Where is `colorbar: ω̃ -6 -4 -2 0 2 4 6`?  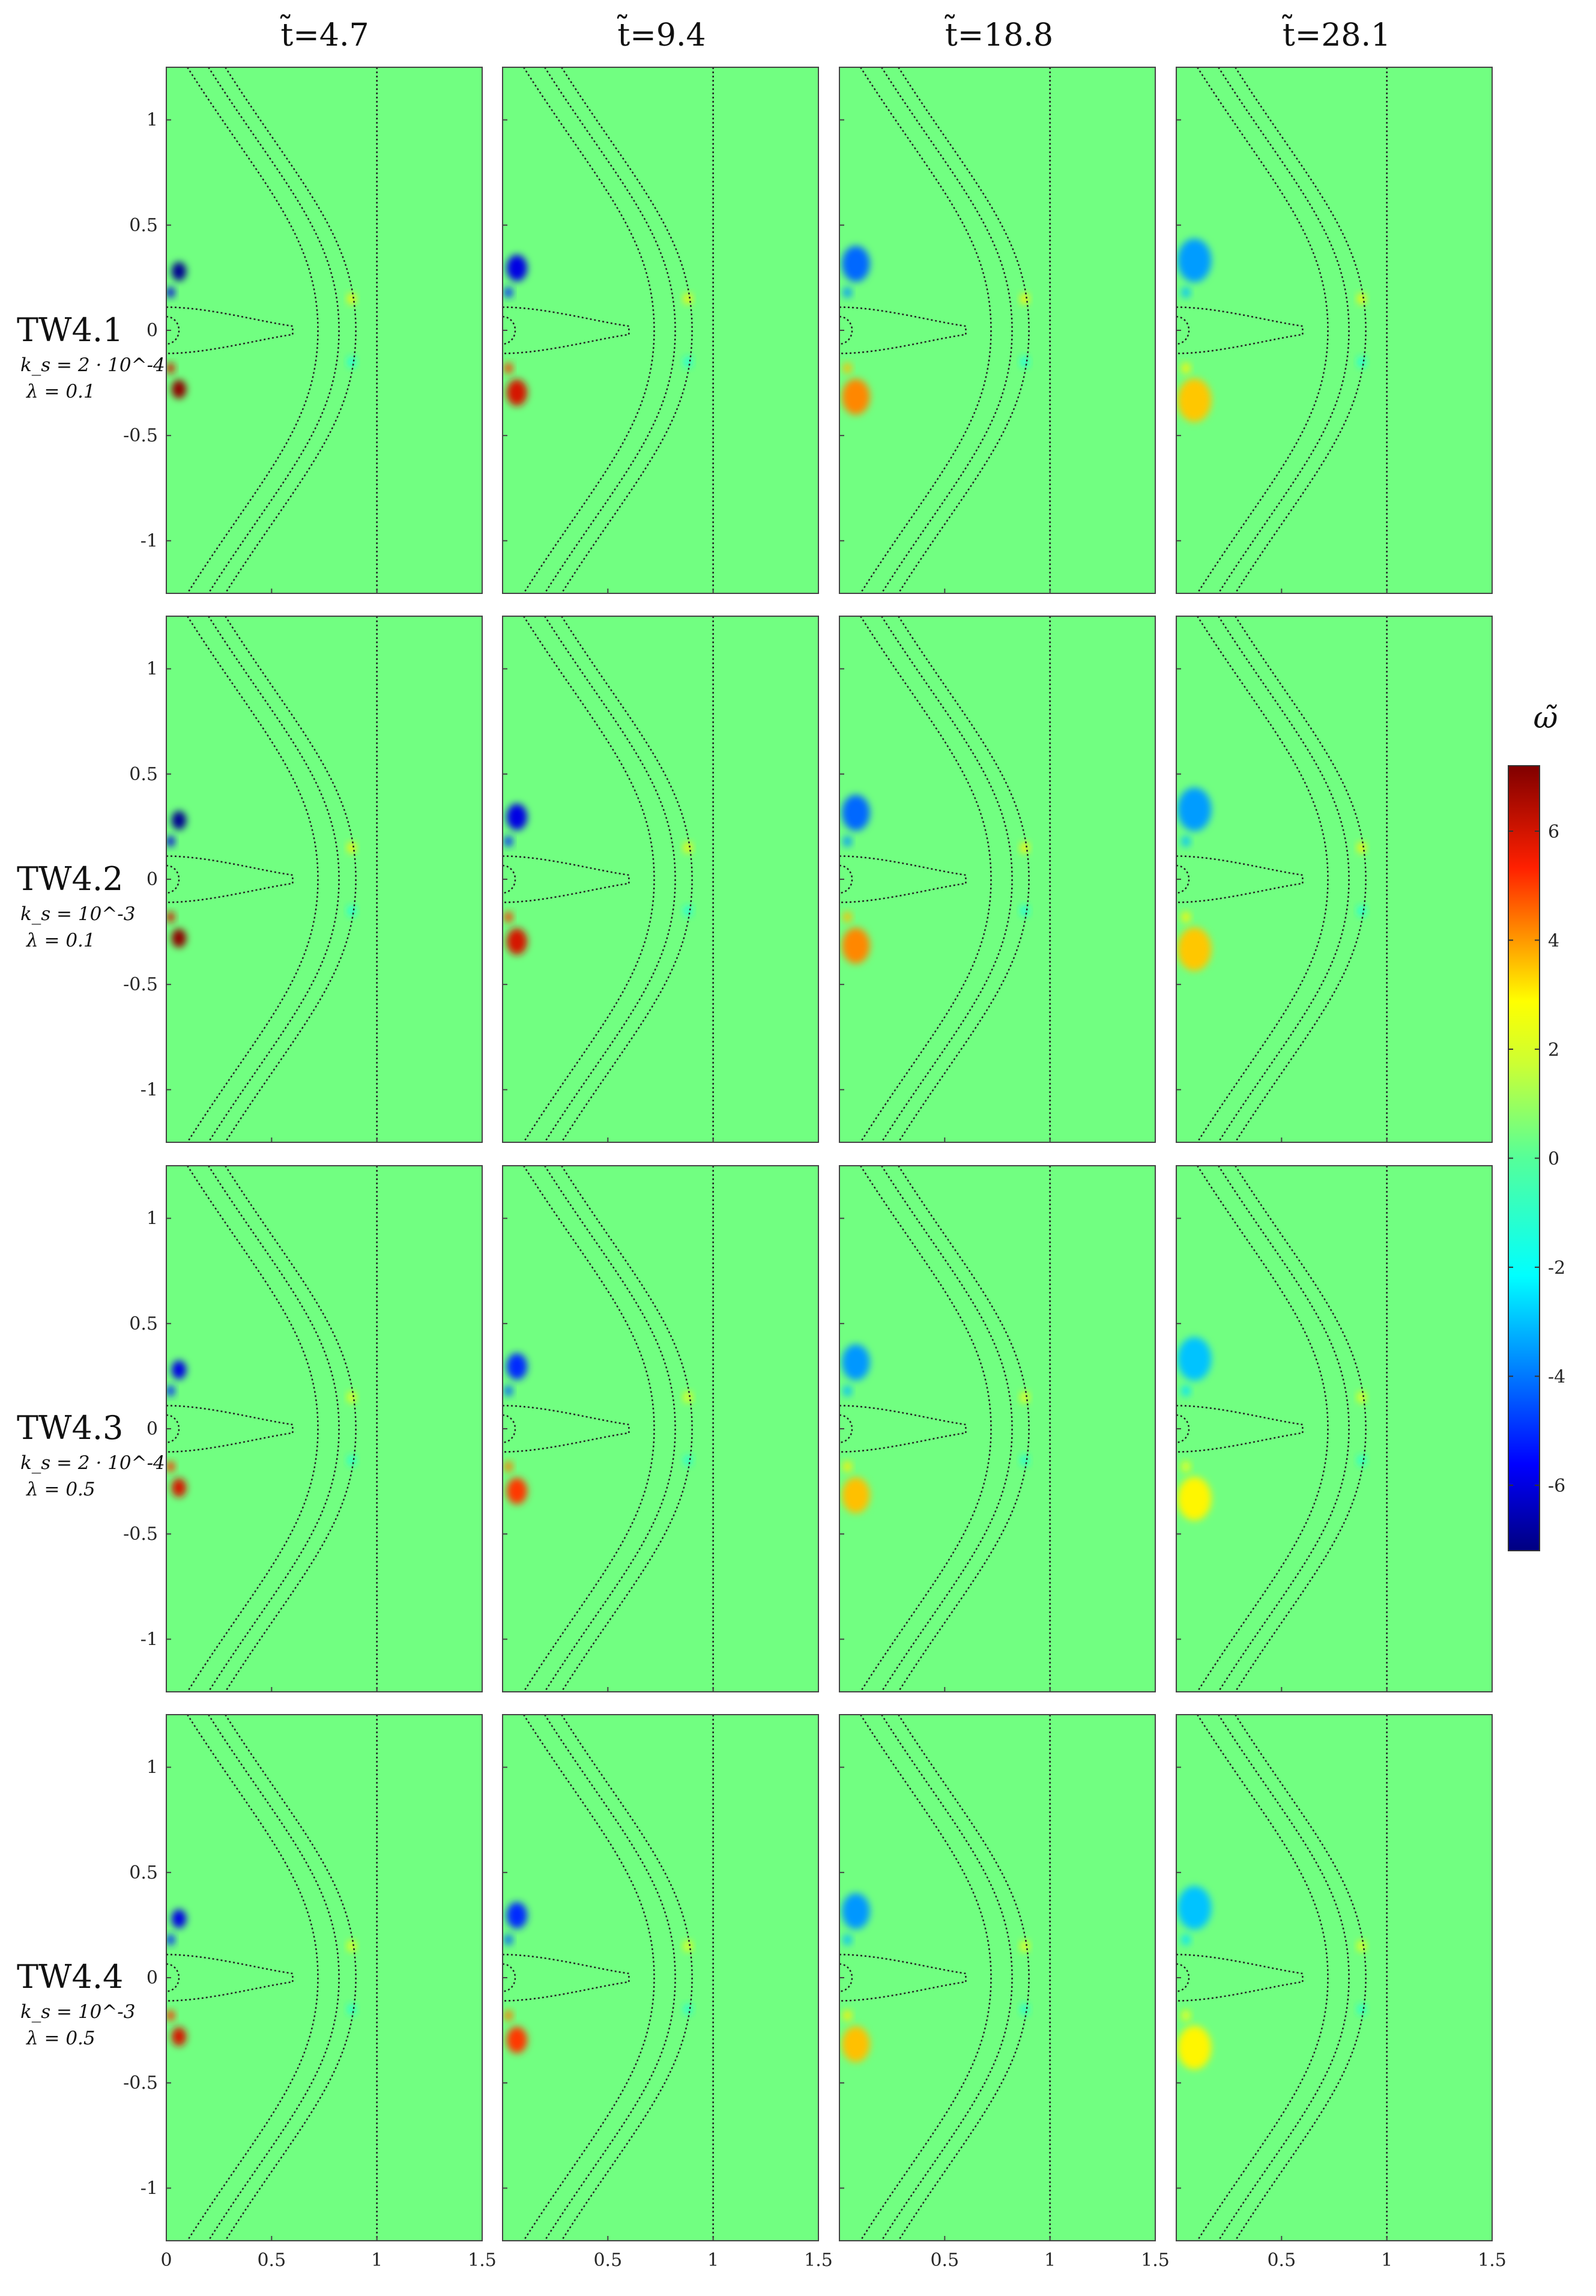 colorbar: ω̃ -6 -4 -2 0 2 4 6 is located at coordinates (1536, 1125).